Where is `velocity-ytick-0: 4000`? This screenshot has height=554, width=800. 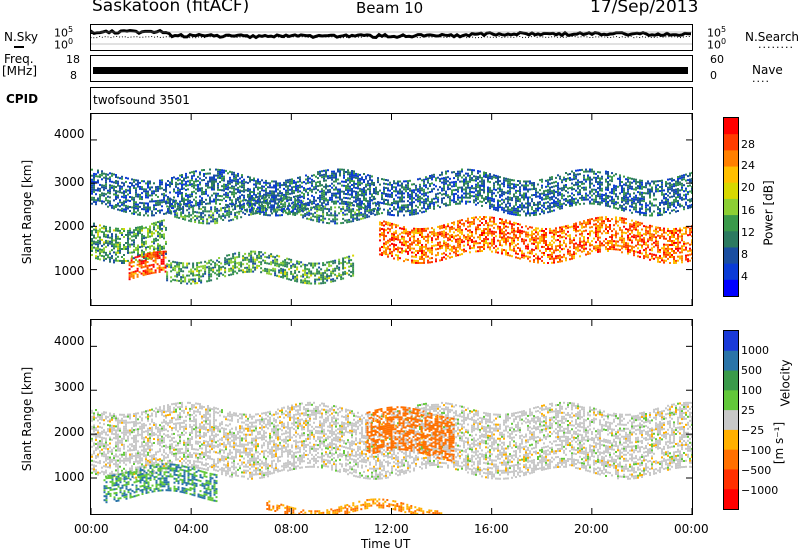
velocity-ytick-0: 4000 is located at coordinates (69, 341).